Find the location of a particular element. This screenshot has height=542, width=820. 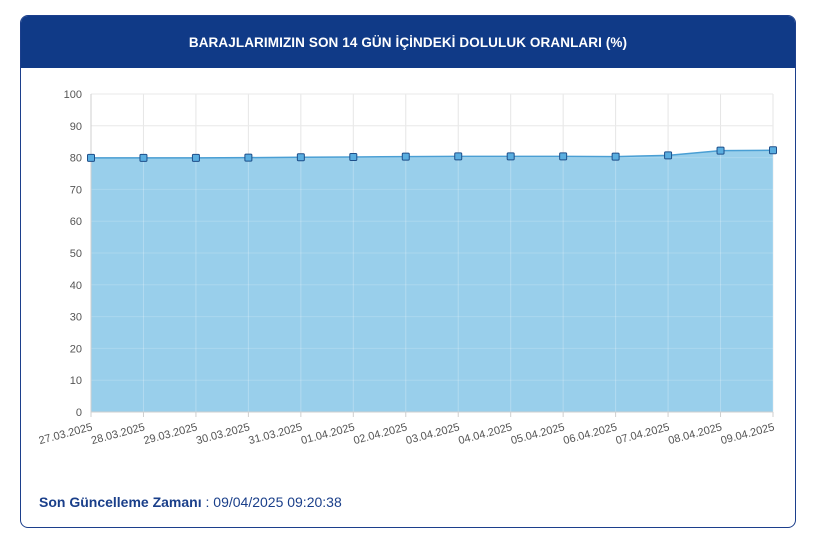

x-tick-label: 04.04.2025 is located at coordinates (485, 434).